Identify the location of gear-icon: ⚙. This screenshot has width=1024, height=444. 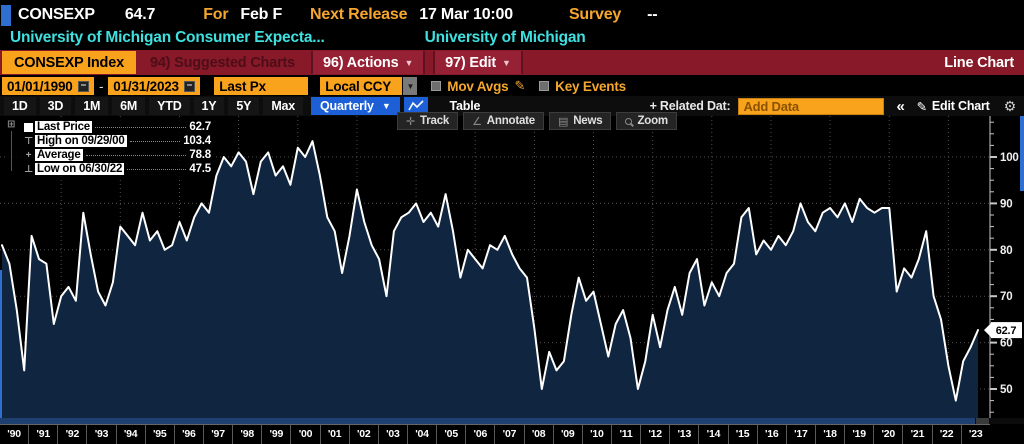
(1010, 105).